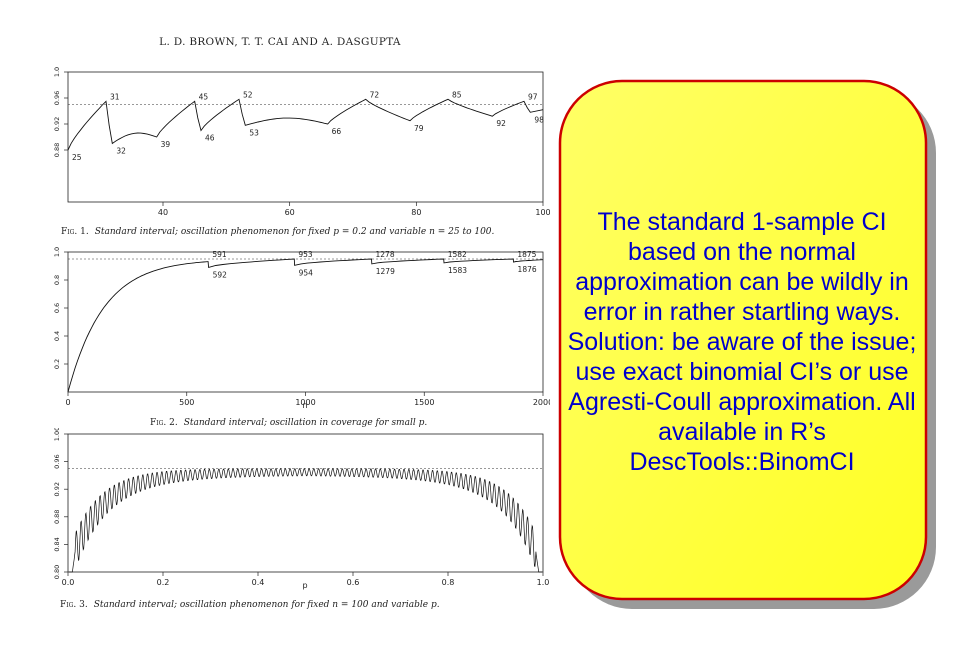  Describe the element at coordinates (57, 72) in the screenshot. I see `fig1-ytick-label: 1.0` at that location.